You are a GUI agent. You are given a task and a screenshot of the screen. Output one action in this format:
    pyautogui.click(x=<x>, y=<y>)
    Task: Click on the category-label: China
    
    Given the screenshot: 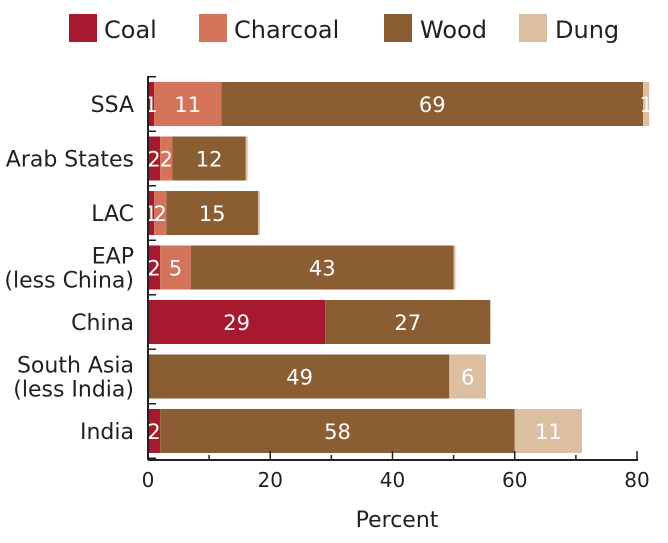 What is the action you would take?
    pyautogui.click(x=102, y=323)
    